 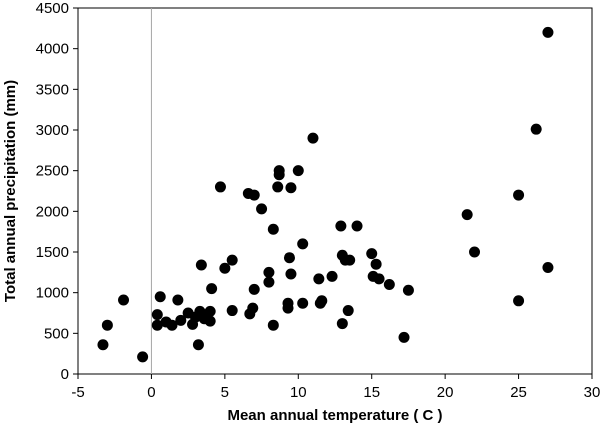 I want to click on y-tick-label: 2500, so click(x=52, y=171).